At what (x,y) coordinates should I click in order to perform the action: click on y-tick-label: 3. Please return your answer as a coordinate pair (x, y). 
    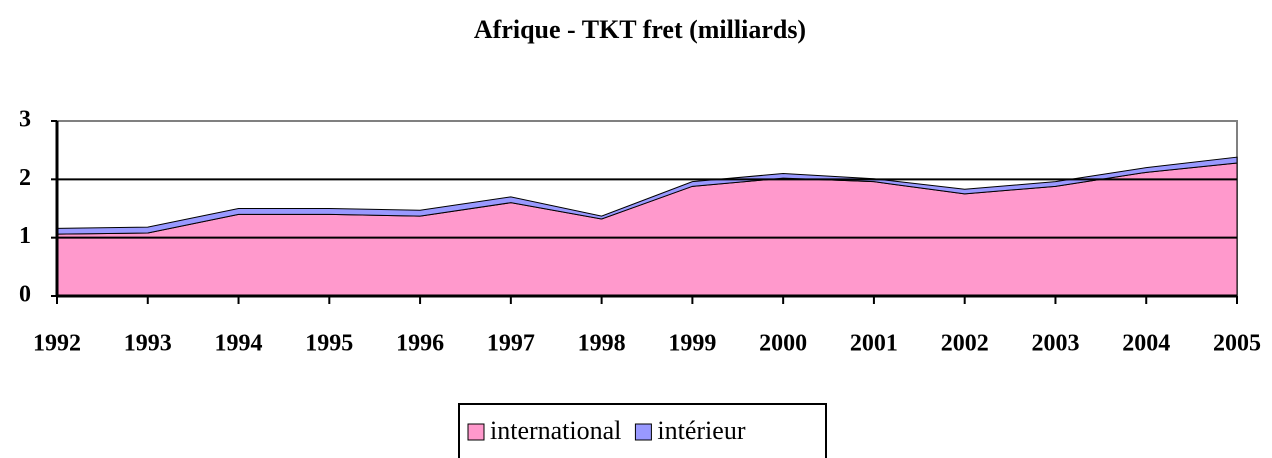
    Looking at the image, I should click on (25, 120).